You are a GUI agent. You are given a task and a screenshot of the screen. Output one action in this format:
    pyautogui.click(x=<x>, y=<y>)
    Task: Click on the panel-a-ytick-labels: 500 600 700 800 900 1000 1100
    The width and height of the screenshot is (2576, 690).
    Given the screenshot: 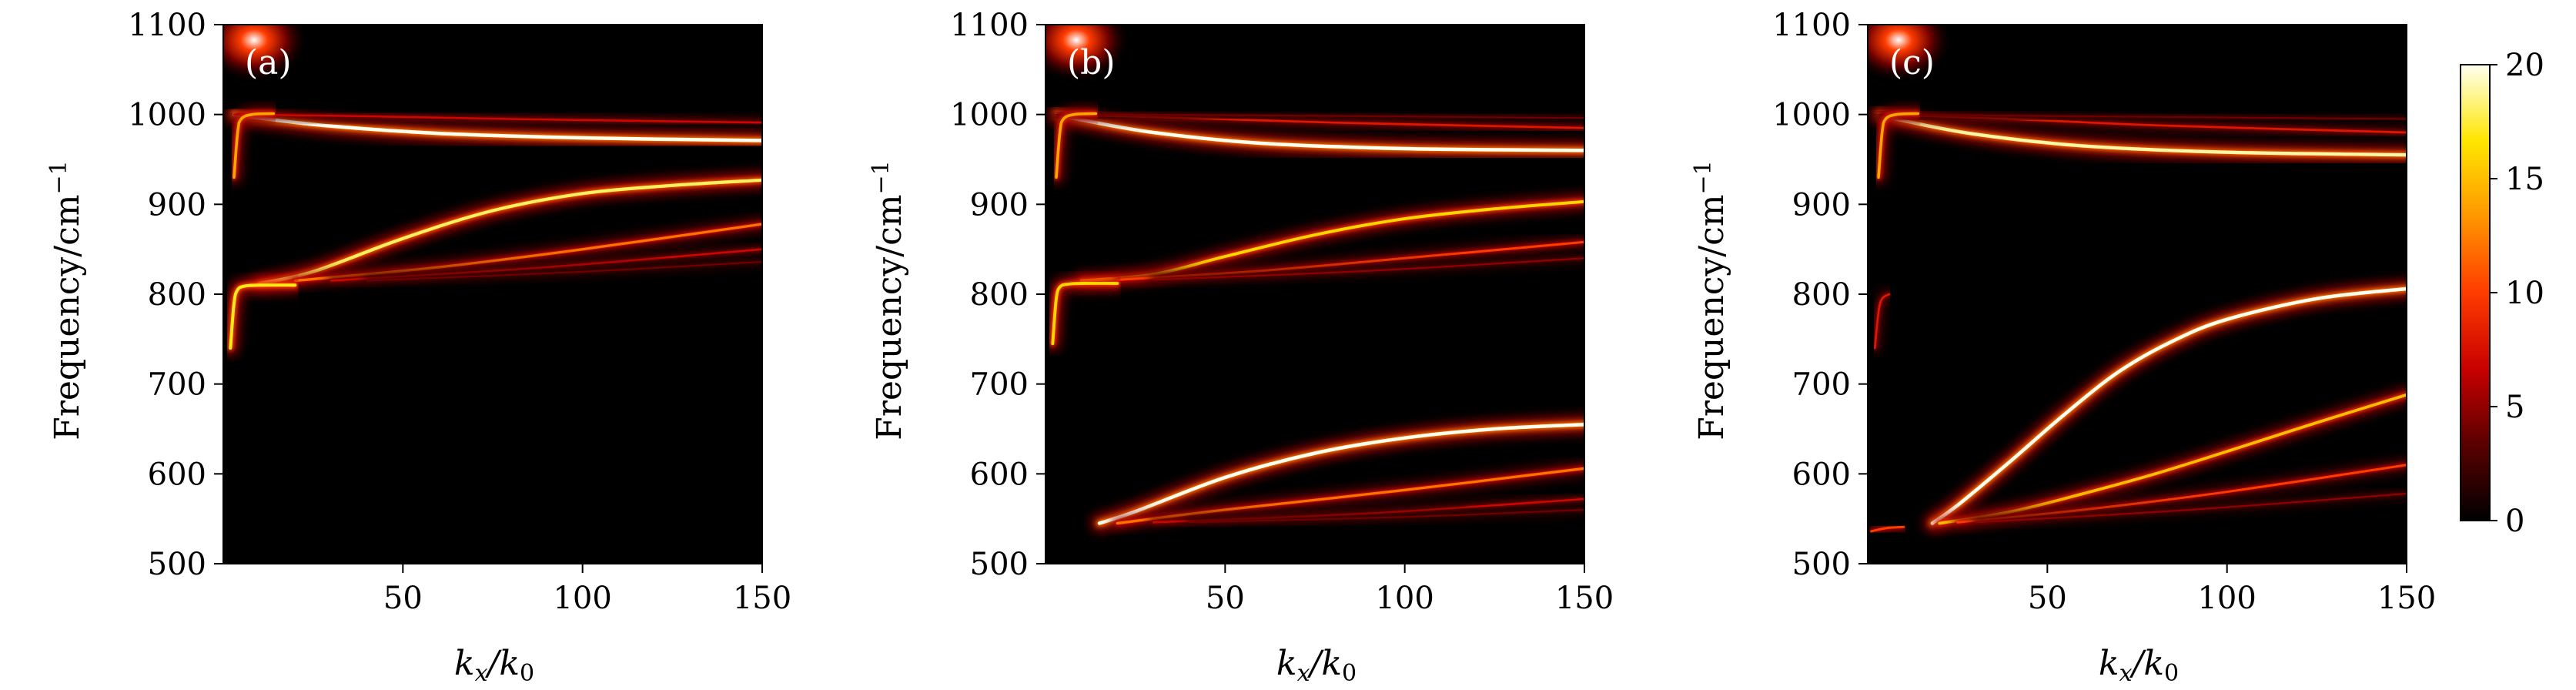 What is the action you would take?
    pyautogui.click(x=176, y=295)
    